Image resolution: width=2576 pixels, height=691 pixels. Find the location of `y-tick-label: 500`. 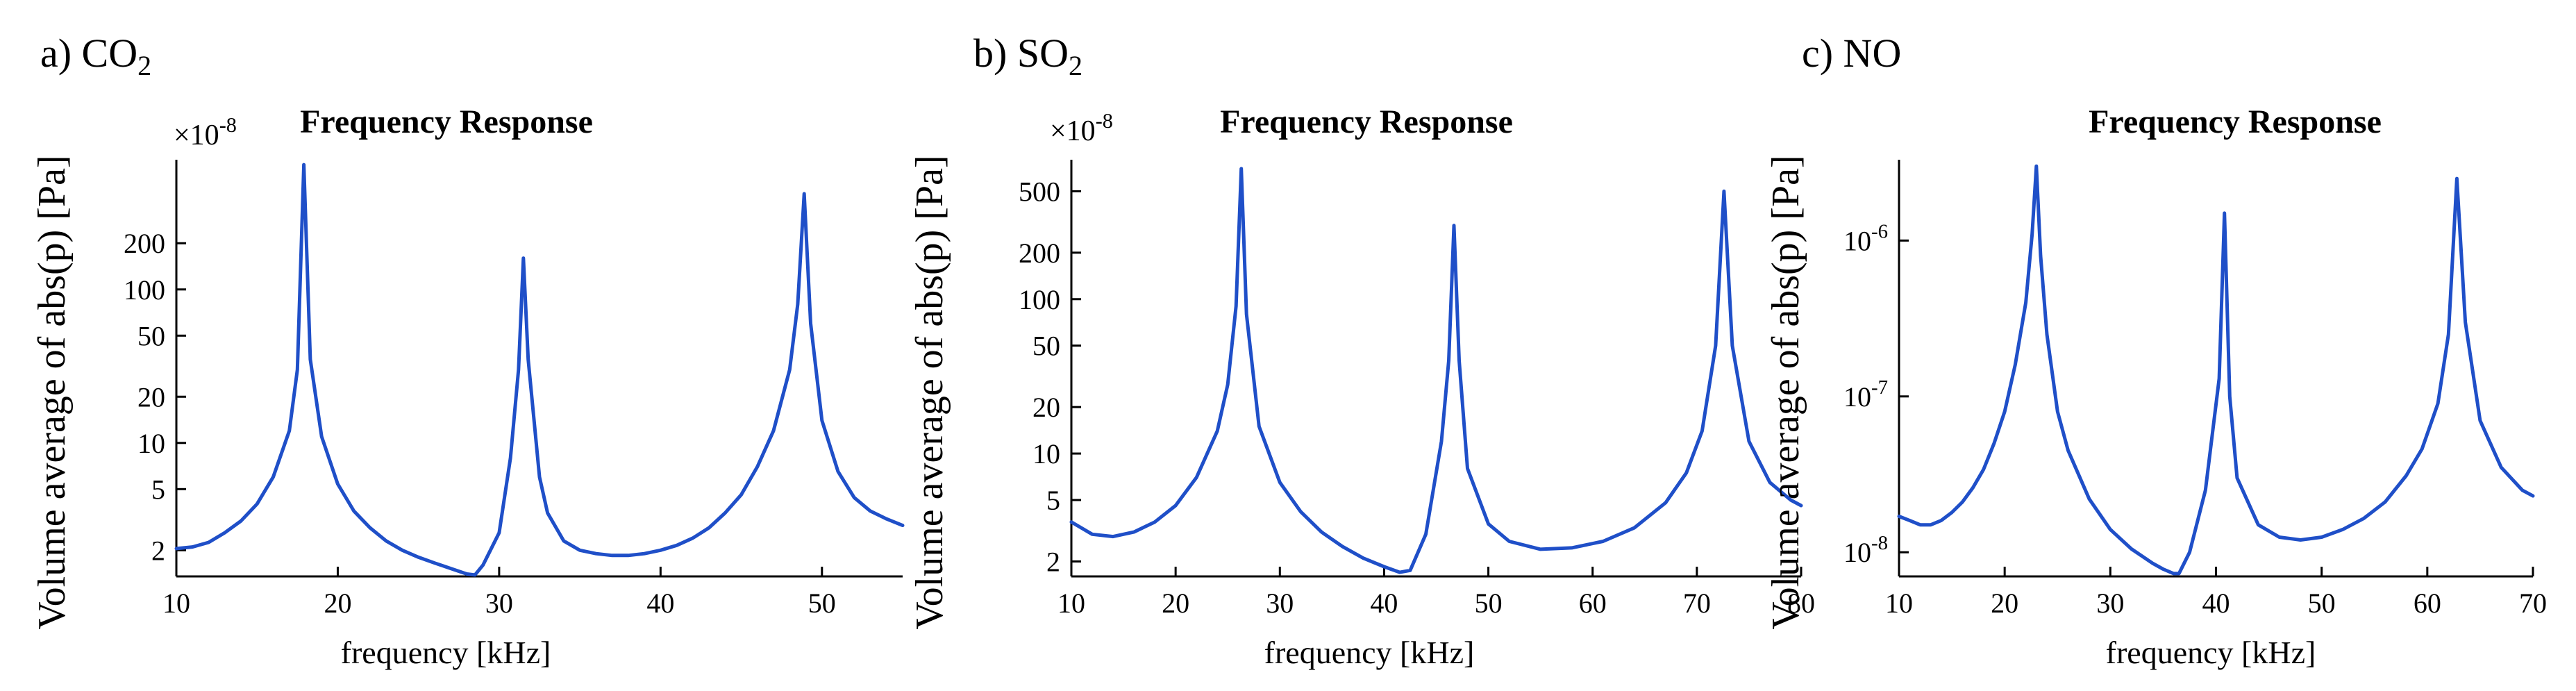

y-tick-label: 500 is located at coordinates (1039, 191).